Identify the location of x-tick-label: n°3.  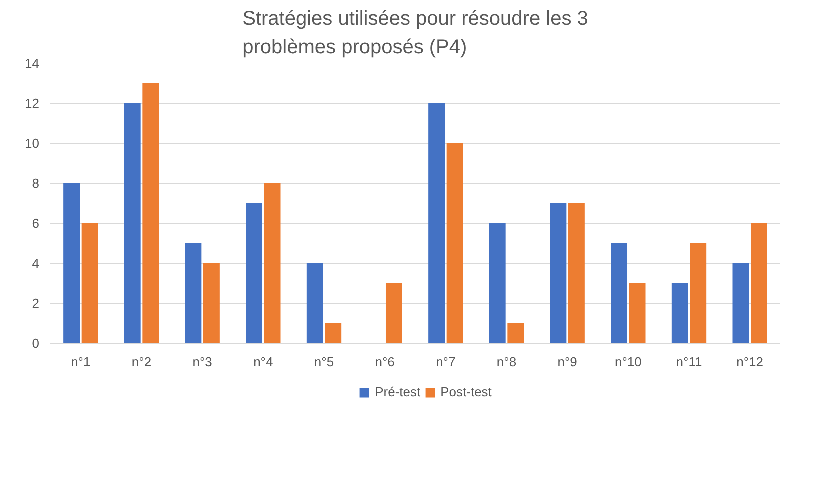
(202, 362).